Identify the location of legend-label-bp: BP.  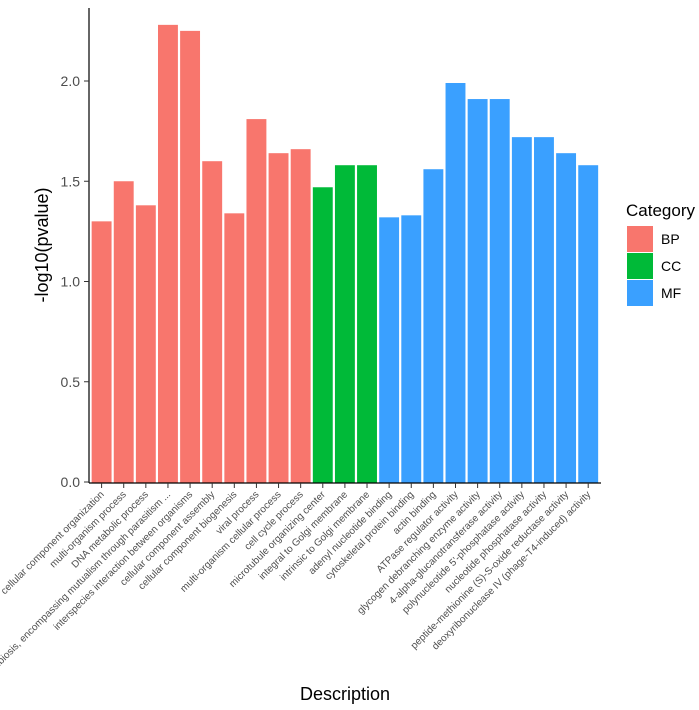
(670, 239).